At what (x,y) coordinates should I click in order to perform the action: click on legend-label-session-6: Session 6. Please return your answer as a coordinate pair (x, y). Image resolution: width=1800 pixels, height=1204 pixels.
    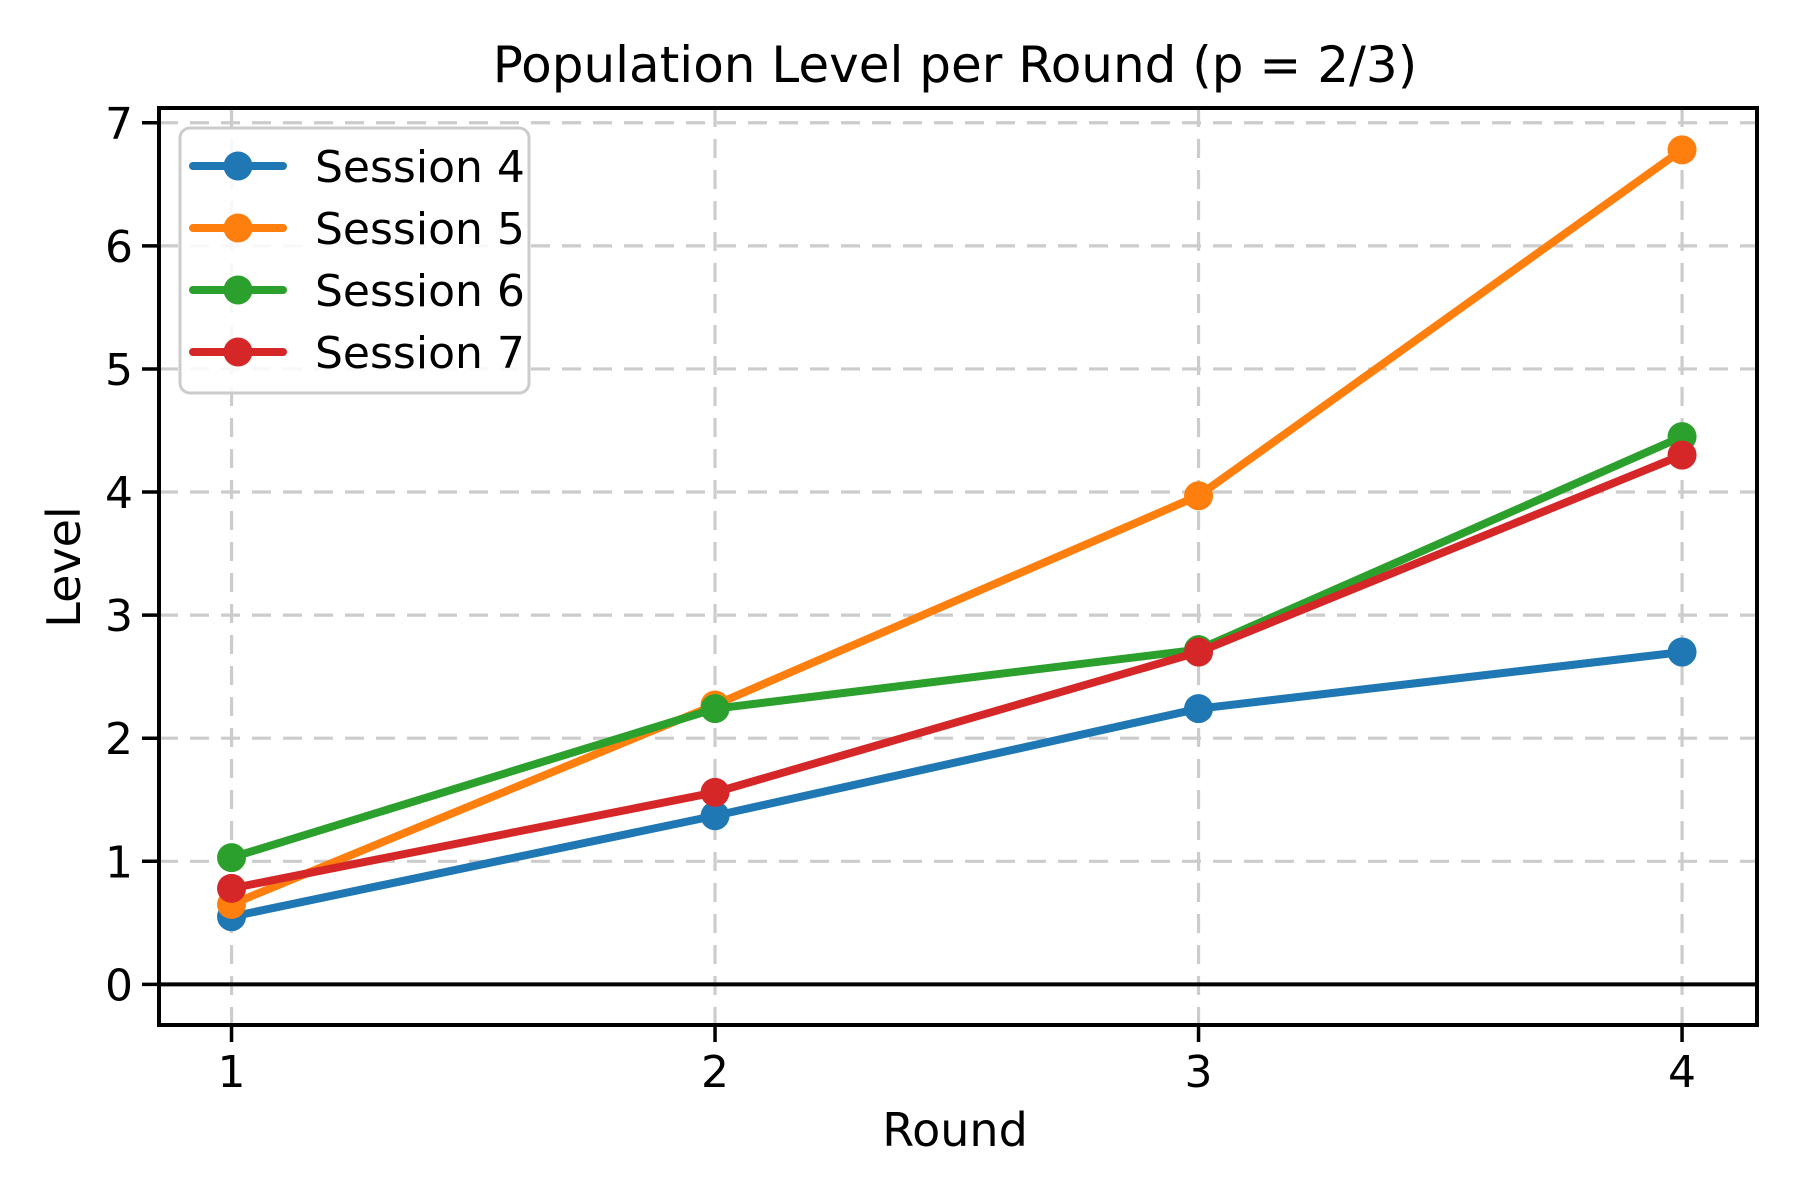
    Looking at the image, I should click on (420, 291).